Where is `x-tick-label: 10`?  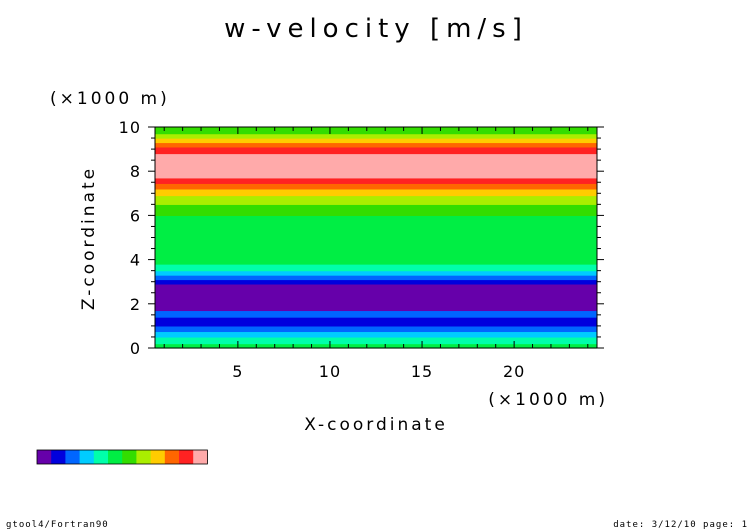
x-tick-label: 10 is located at coordinates (330, 371).